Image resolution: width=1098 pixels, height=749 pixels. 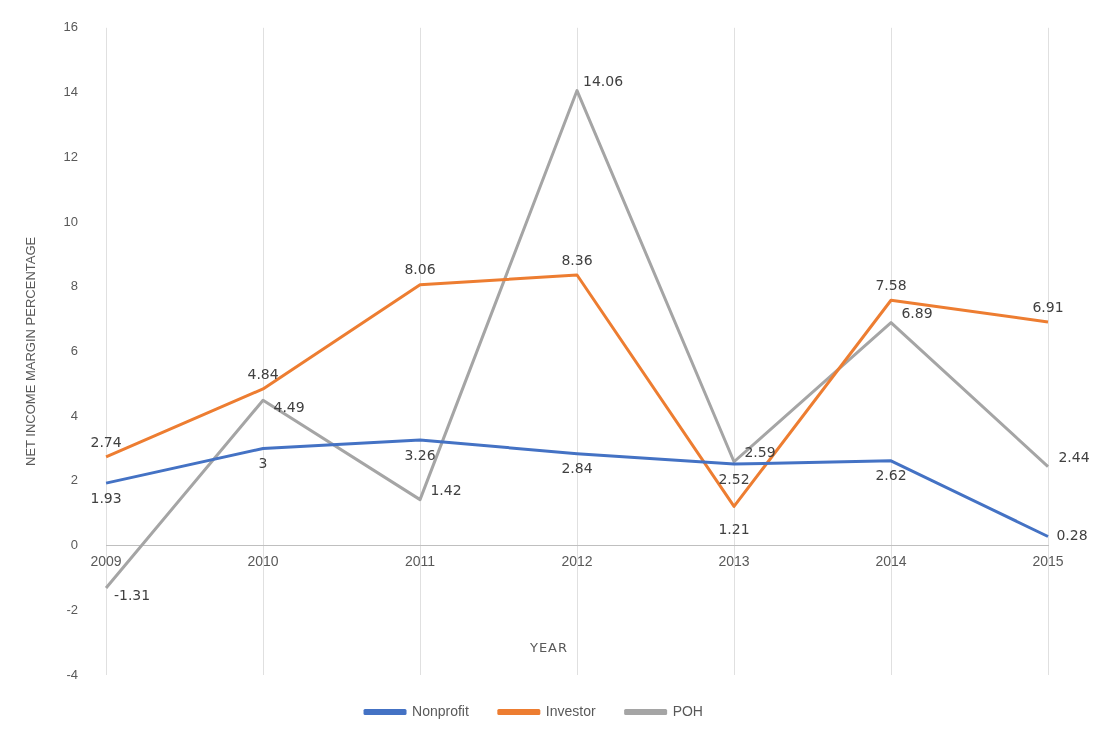 I want to click on x-tick-label: 2014, so click(x=891, y=560).